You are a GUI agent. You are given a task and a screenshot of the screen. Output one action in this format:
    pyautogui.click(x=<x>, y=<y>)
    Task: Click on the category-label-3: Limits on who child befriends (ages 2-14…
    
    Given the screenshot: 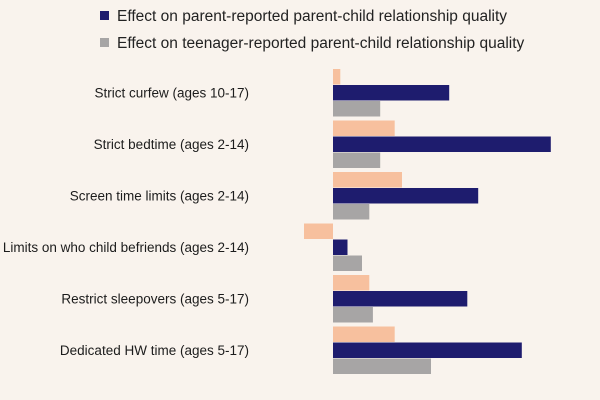 What is the action you would take?
    pyautogui.click(x=126, y=247)
    